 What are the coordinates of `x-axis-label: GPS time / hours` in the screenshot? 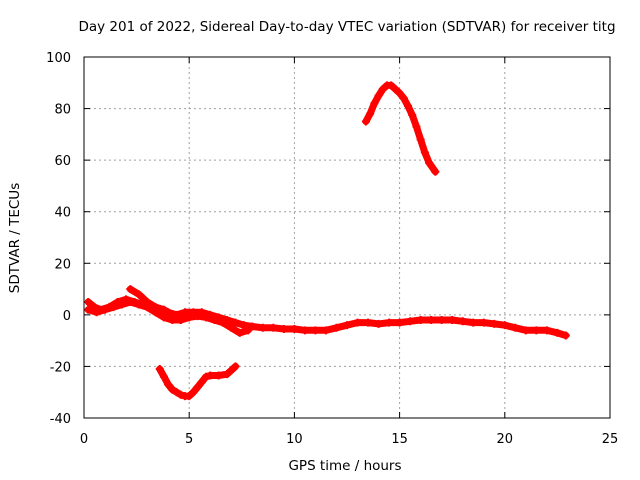 It's located at (344, 466).